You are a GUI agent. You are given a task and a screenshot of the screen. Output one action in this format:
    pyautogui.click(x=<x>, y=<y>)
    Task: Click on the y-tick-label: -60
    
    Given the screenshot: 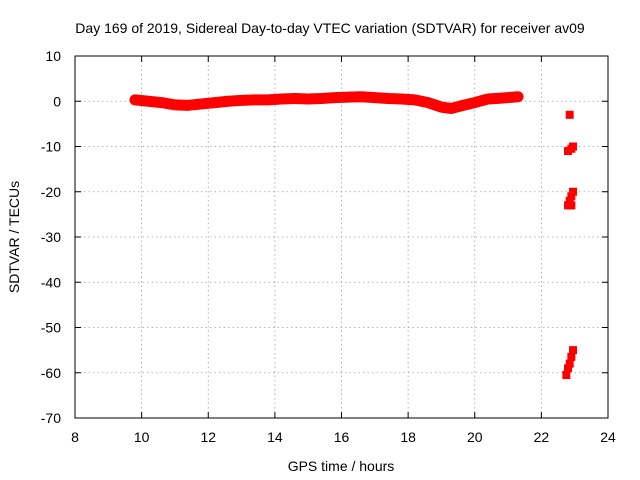 What is the action you would take?
    pyautogui.click(x=51, y=373)
    